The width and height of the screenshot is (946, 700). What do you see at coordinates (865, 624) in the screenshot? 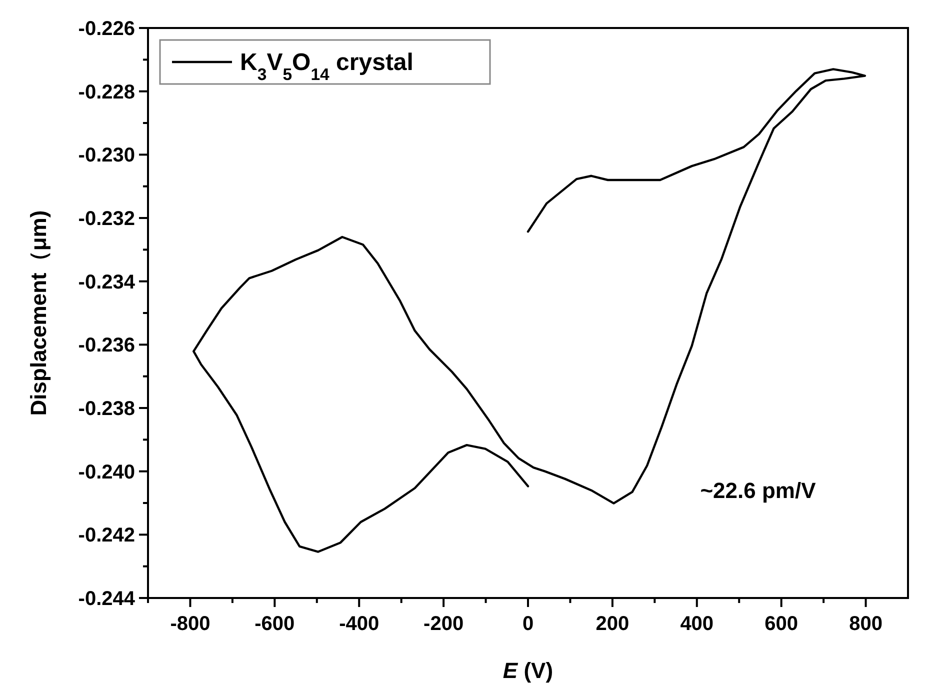
I see `x-tick-label: 800` at bounding box center [865, 624].